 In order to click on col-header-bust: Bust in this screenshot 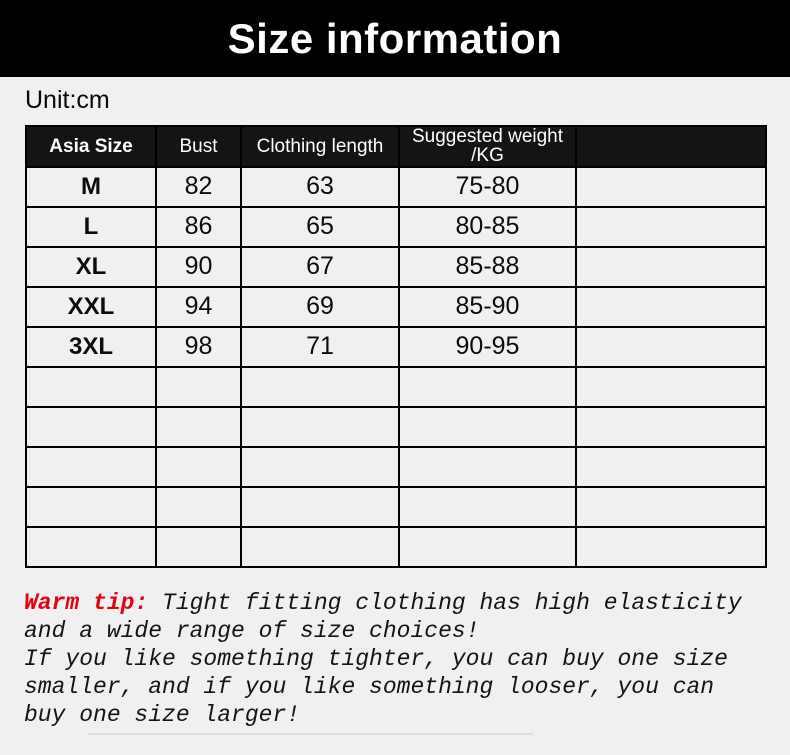, I will do `click(198, 146)`.